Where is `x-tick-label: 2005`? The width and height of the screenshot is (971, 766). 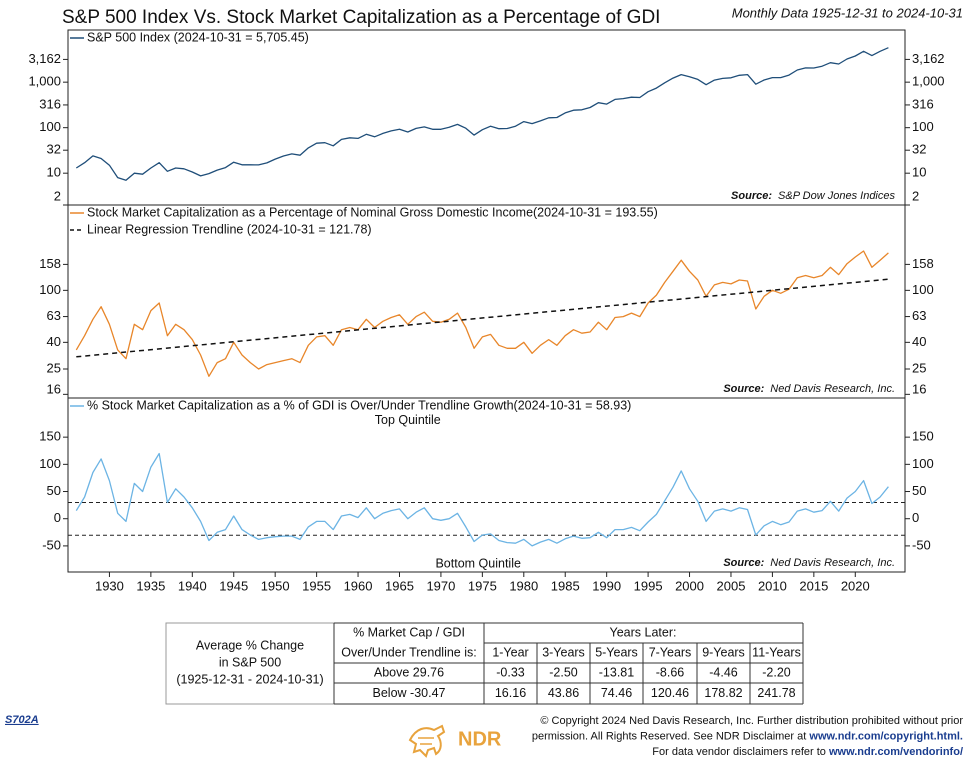
x-tick-label: 2005 is located at coordinates (731, 585).